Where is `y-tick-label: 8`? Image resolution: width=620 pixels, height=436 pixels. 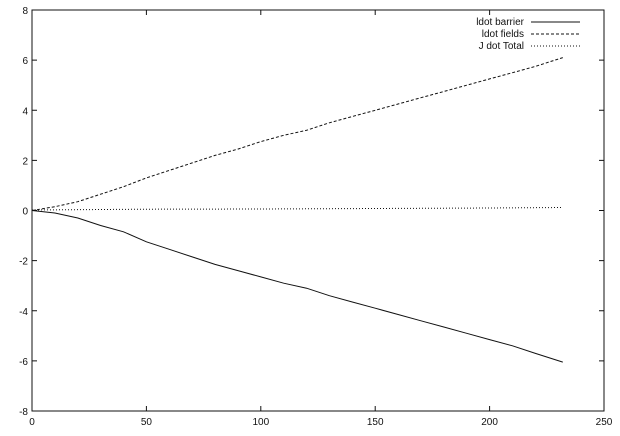
y-tick-label: 8 is located at coordinates (25, 11).